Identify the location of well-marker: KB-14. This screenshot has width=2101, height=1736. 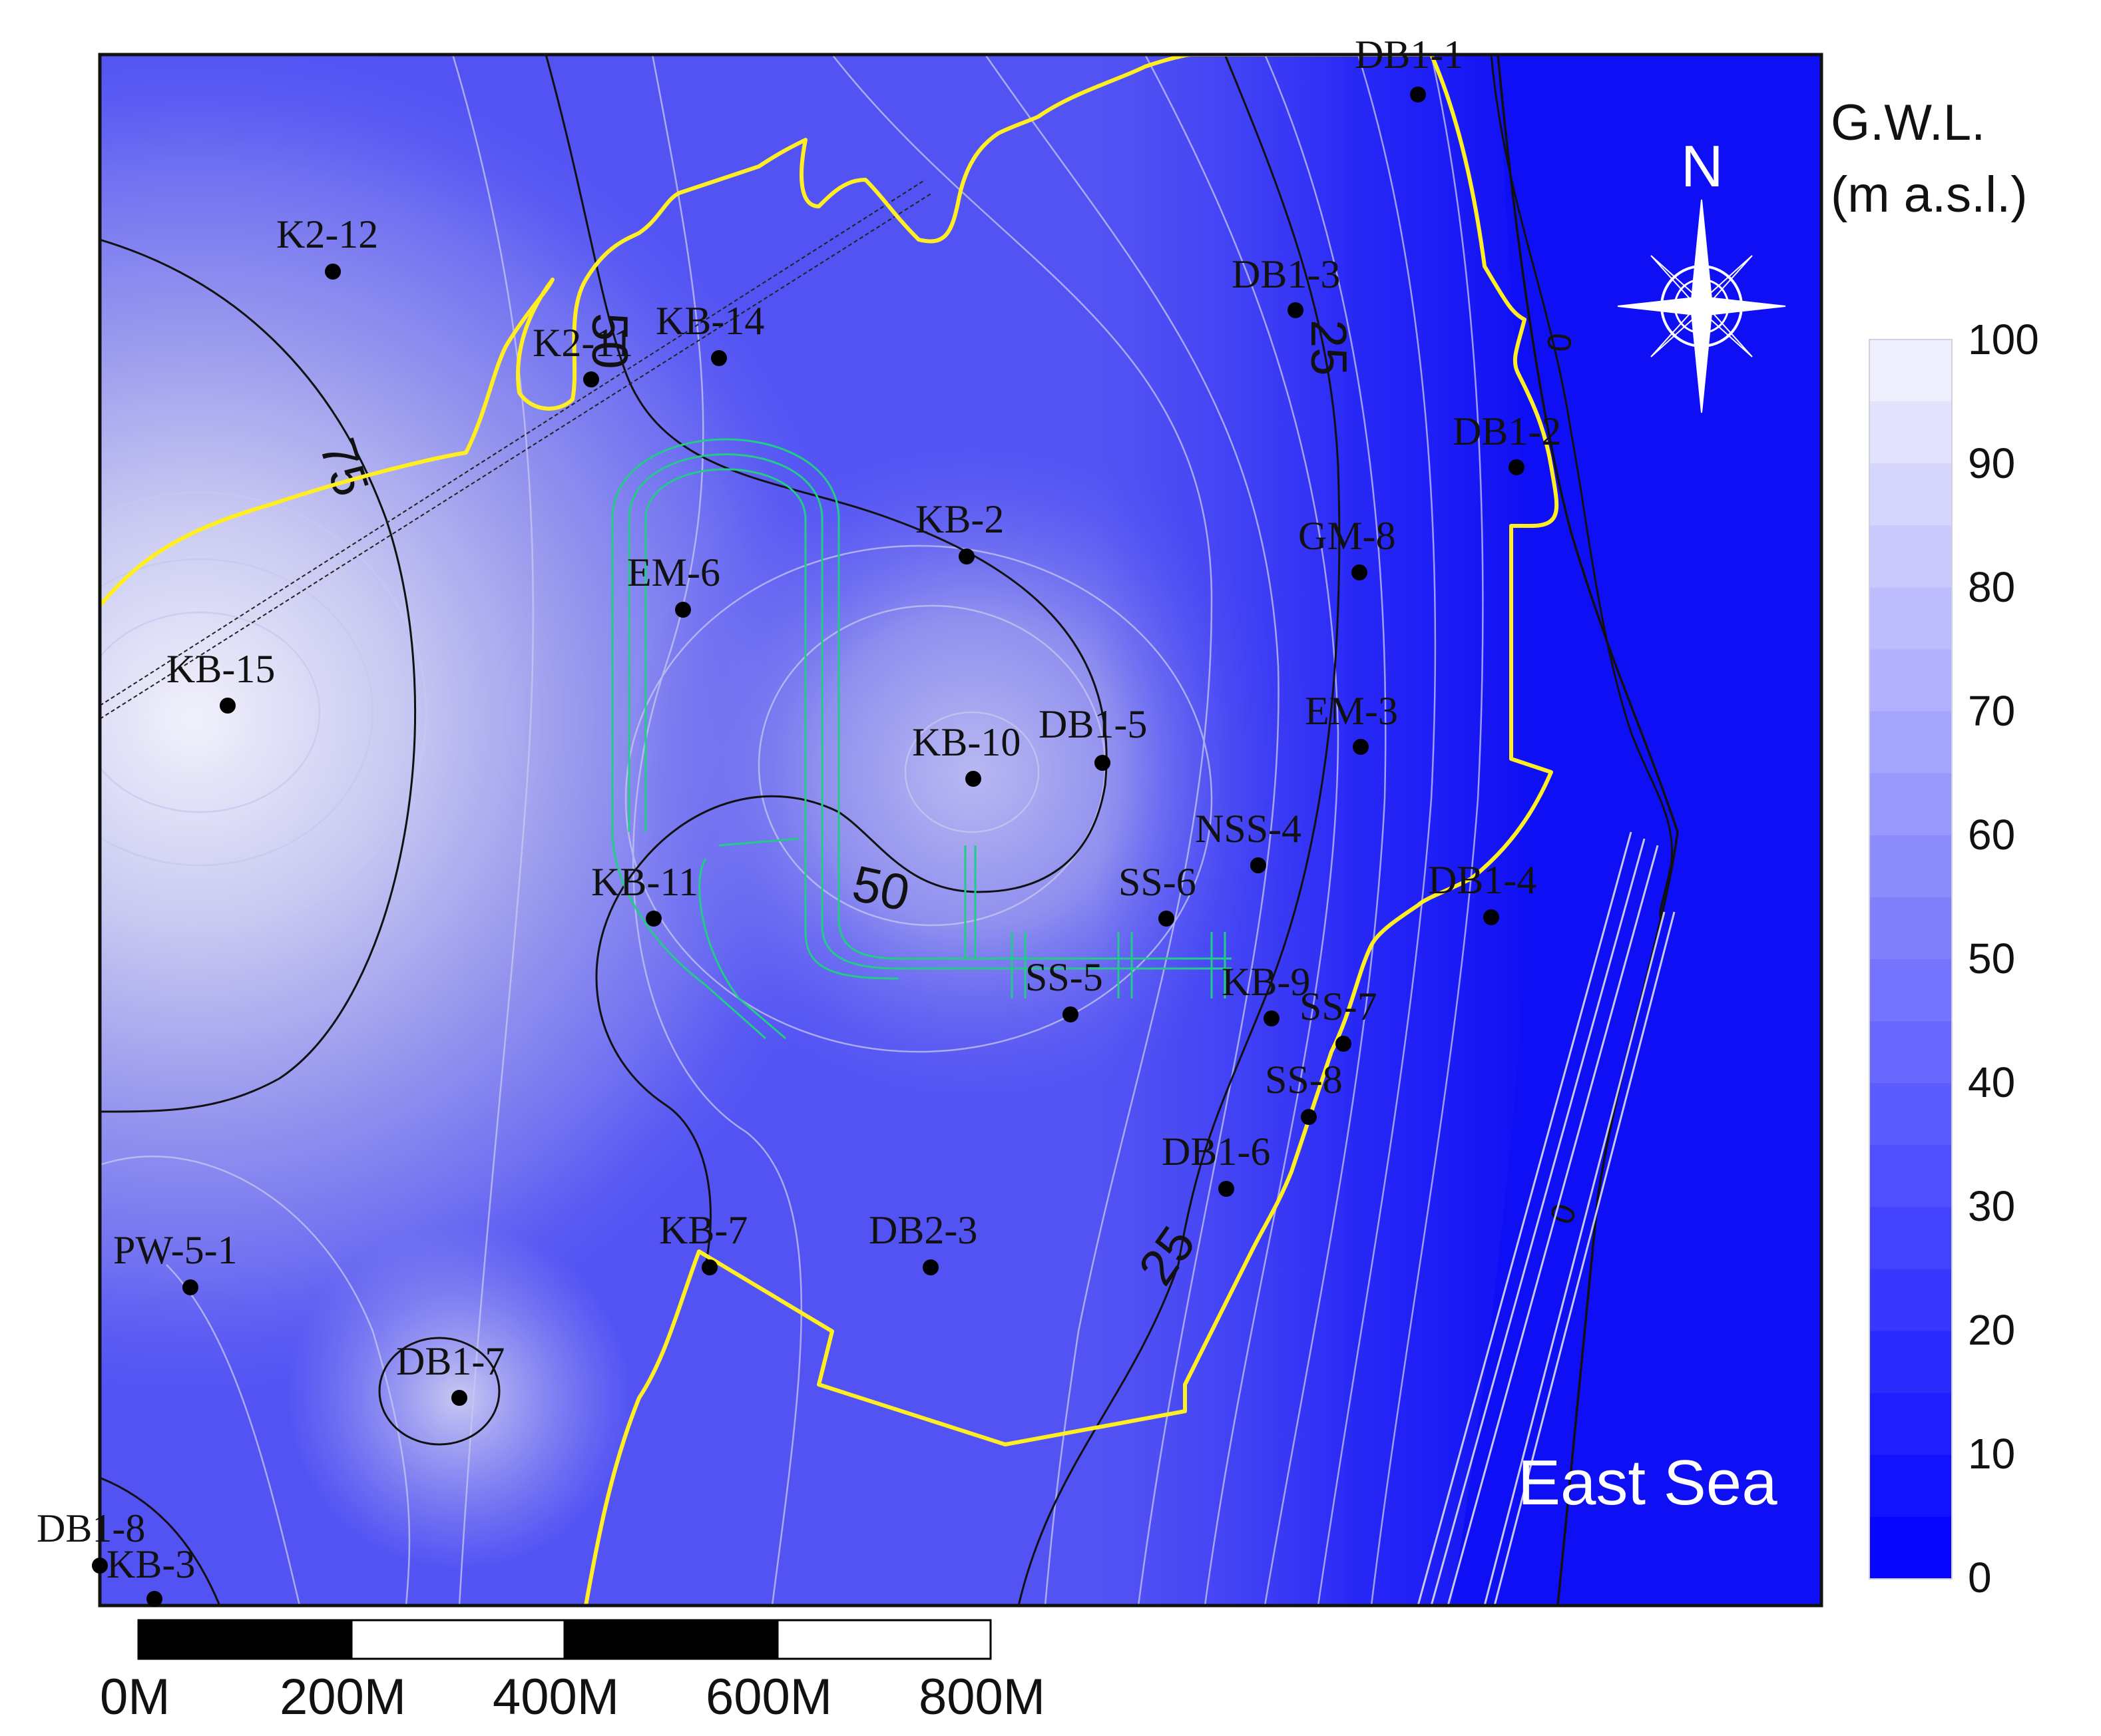
(710, 332).